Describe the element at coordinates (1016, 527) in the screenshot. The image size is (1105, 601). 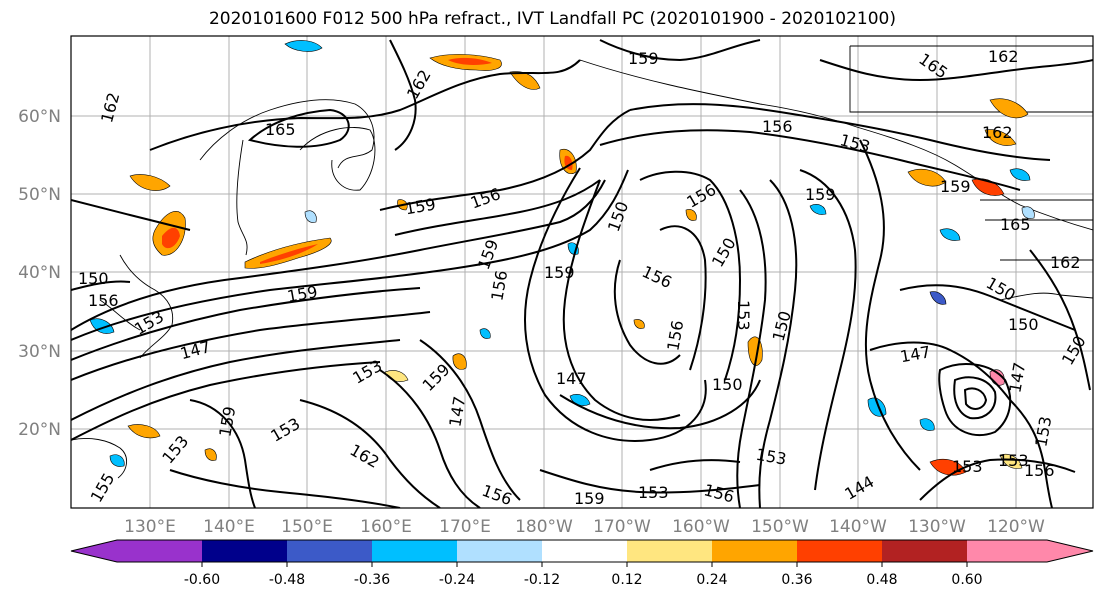
I see `lon-label: 120°W` at that location.